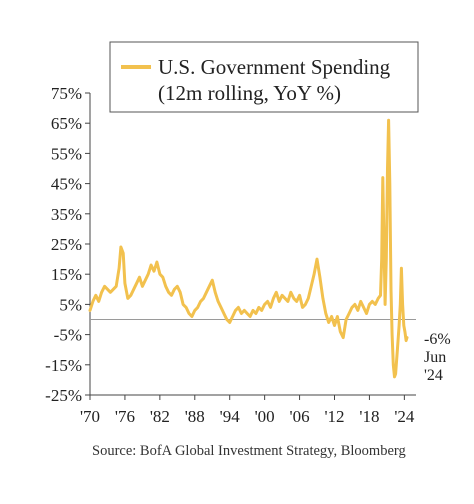  Describe the element at coordinates (63, 395) in the screenshot. I see `y-tick-label: -25%` at that location.